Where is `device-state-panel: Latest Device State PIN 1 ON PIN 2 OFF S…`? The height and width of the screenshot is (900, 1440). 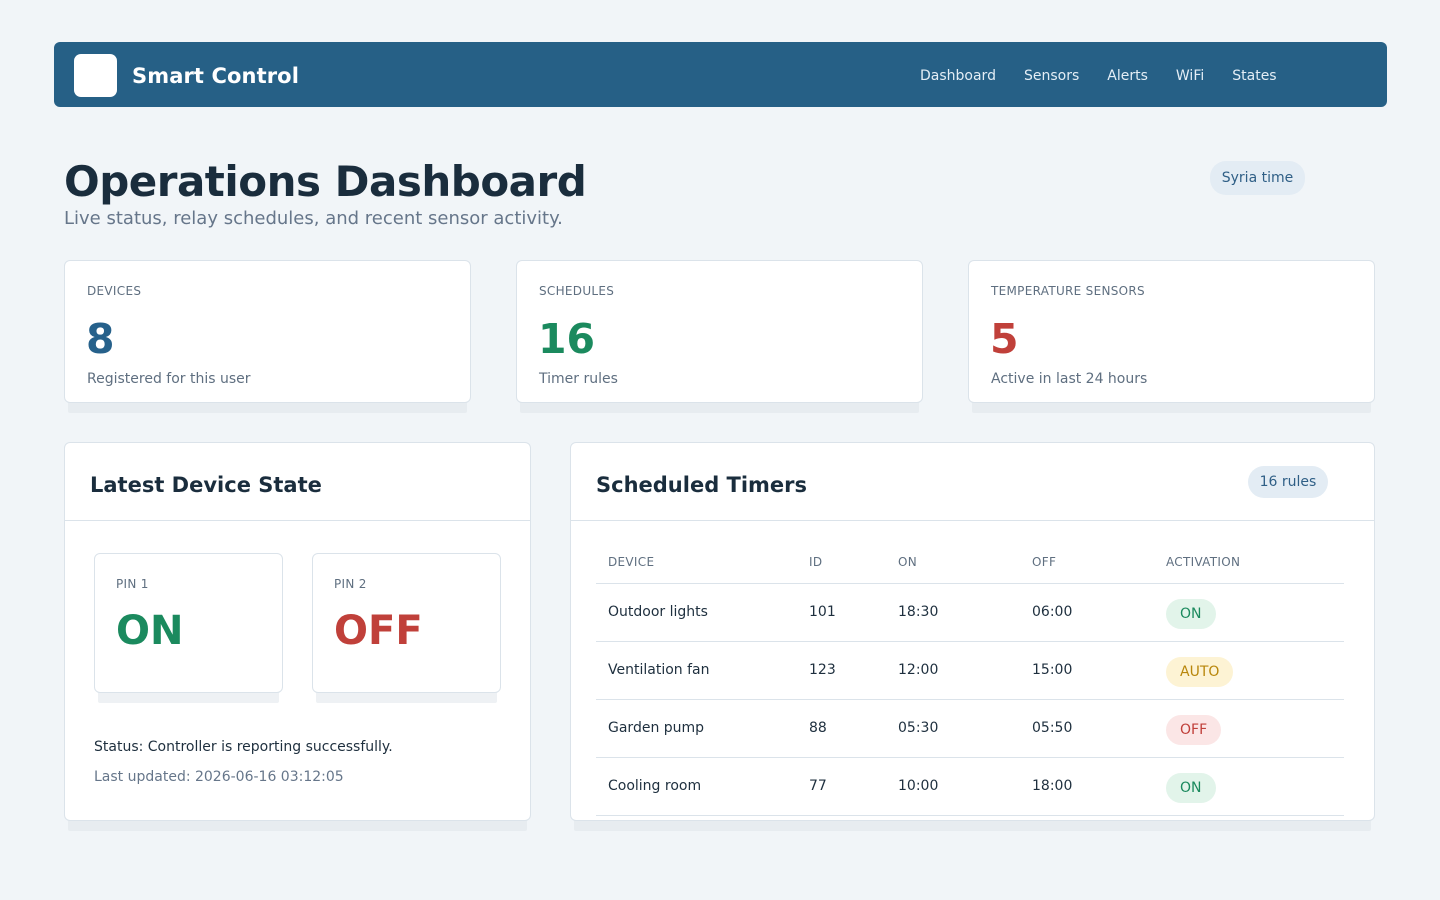
device-state-panel: Latest Device State PIN 1 ON PIN 2 OFF S… is located at coordinates (297, 631).